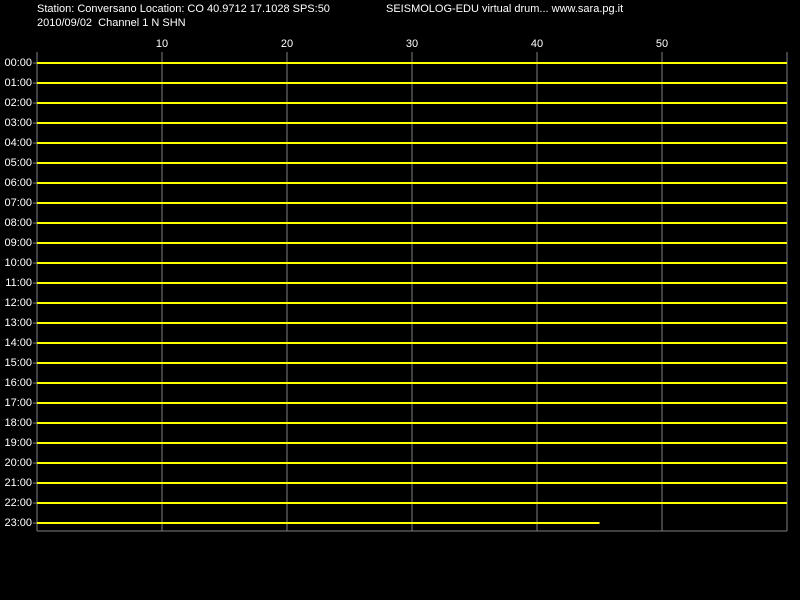 The height and width of the screenshot is (600, 800). I want to click on row-label: 15:00, so click(18, 363).